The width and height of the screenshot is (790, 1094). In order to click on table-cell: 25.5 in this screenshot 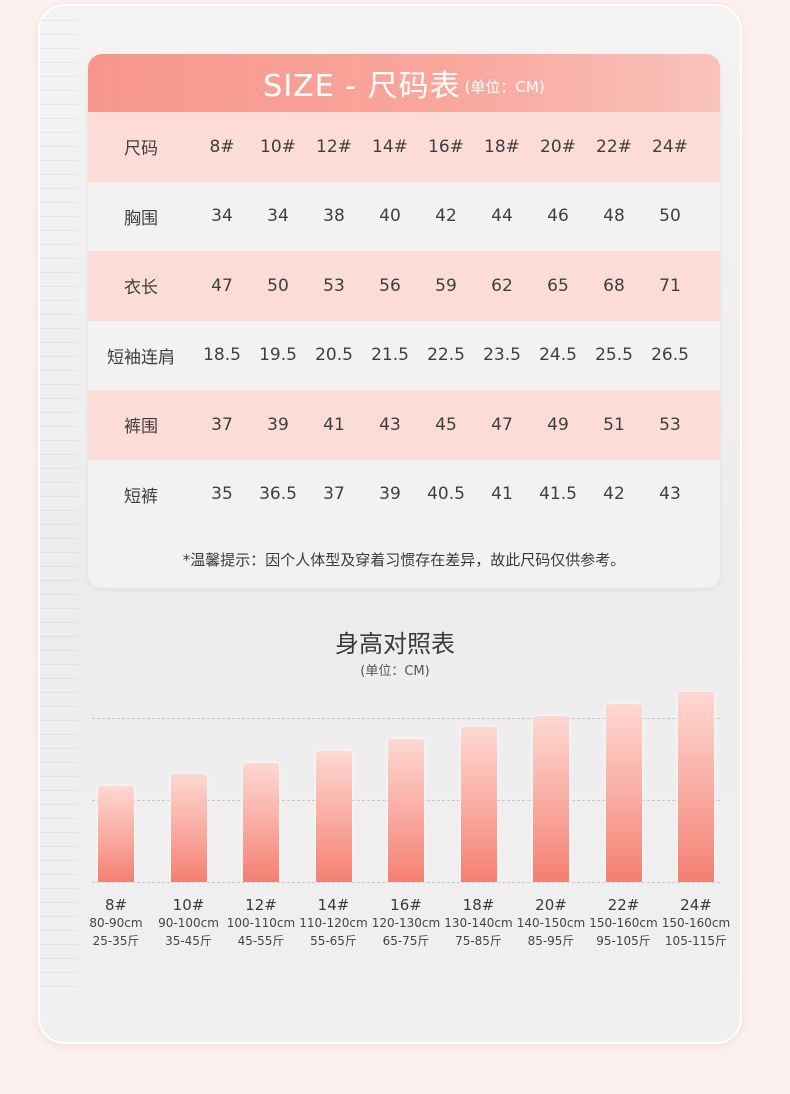, I will do `click(614, 355)`.